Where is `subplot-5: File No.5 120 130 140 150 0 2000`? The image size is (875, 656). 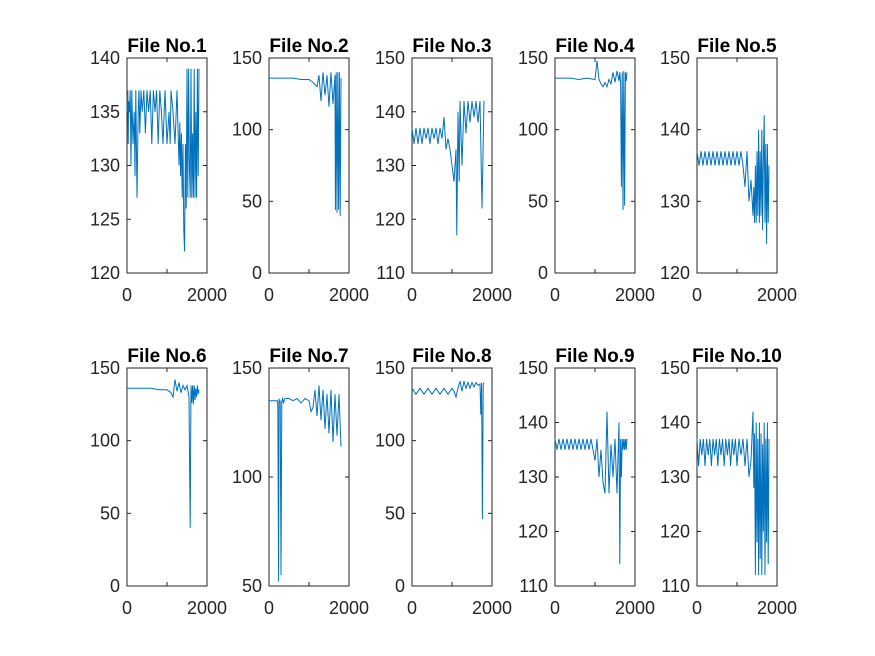
subplot-5: File No.5 120 130 140 150 0 2000 is located at coordinates (728, 170).